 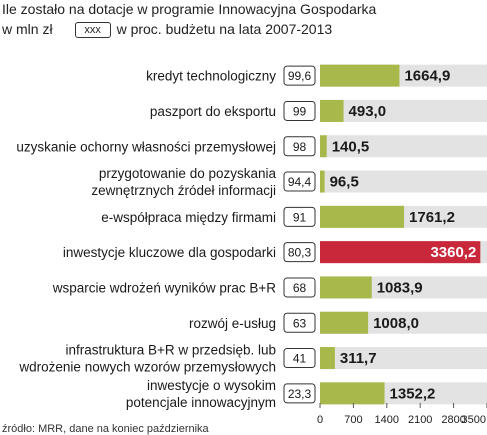 I want to click on category-label: uzyskanie ochorny własności przemysłowej, so click(x=146, y=146).